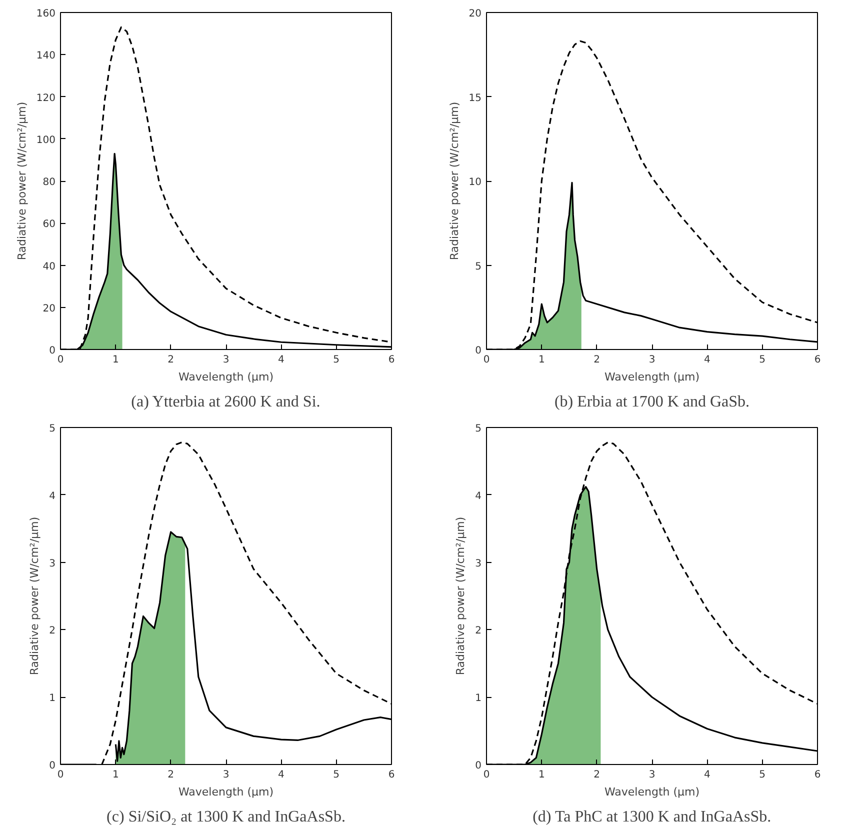 The height and width of the screenshot is (831, 852). I want to click on text: (c) Si/SiO₂ at 1300 K and InGaAsSb., so click(226, 817).